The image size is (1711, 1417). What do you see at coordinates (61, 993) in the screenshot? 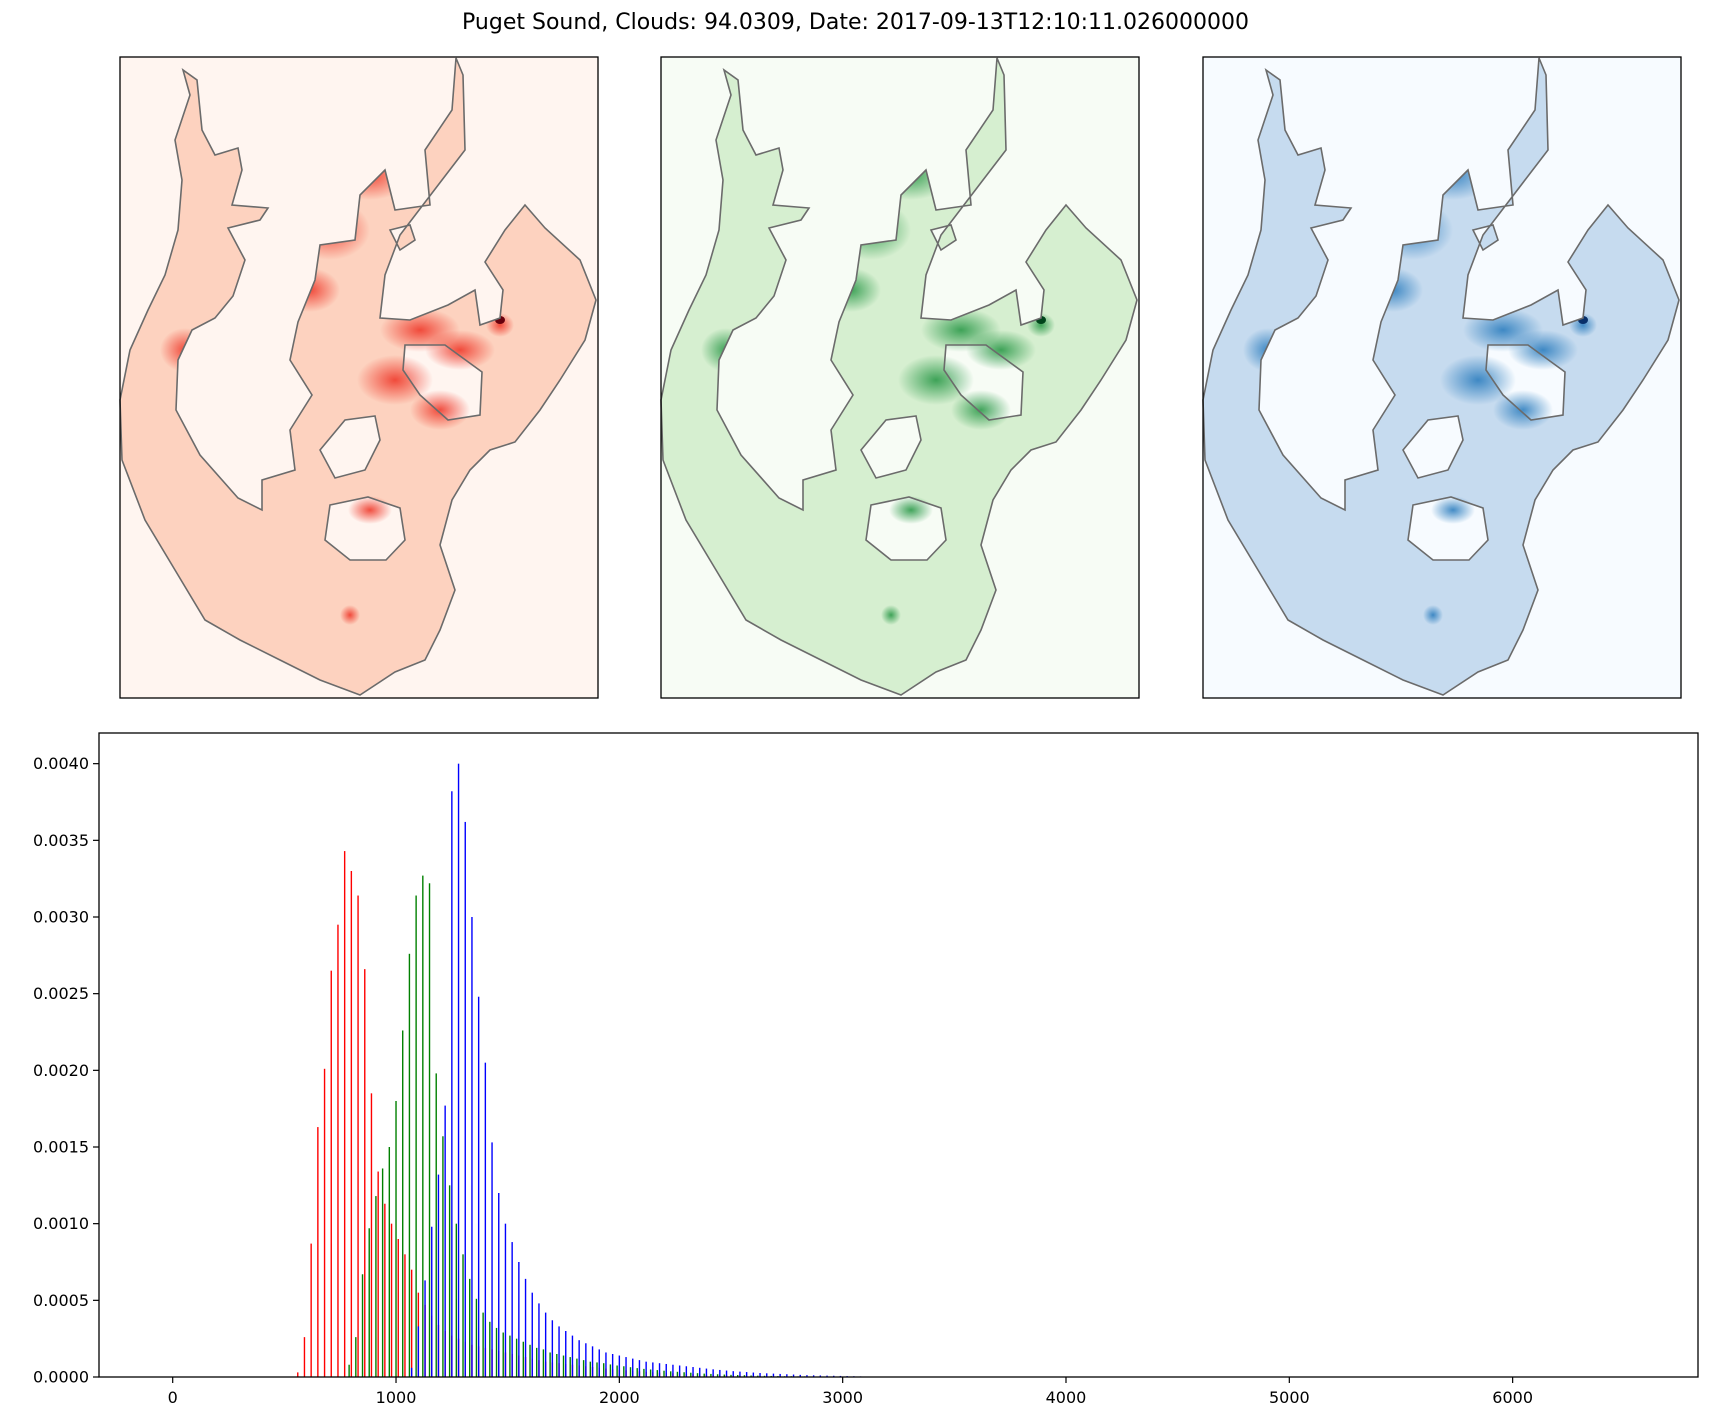
I see `y-tick-label: 0.0025` at bounding box center [61, 993].